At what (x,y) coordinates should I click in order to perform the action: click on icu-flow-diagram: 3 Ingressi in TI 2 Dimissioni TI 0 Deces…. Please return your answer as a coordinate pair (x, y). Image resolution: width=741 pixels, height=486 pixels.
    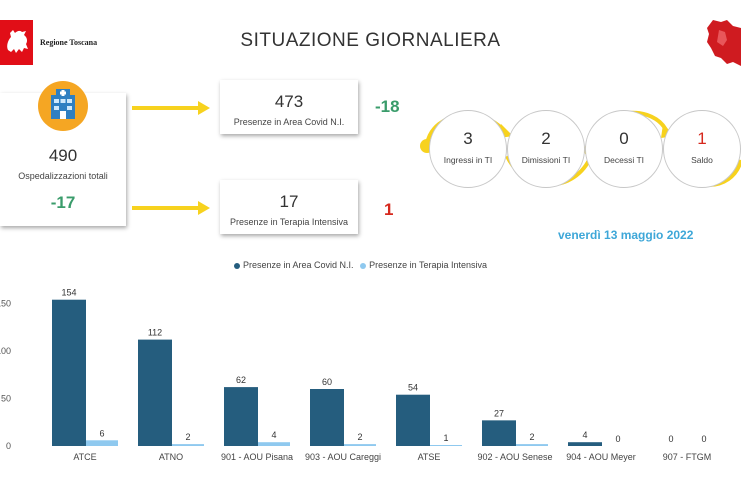
    Looking at the image, I should click on (578, 148).